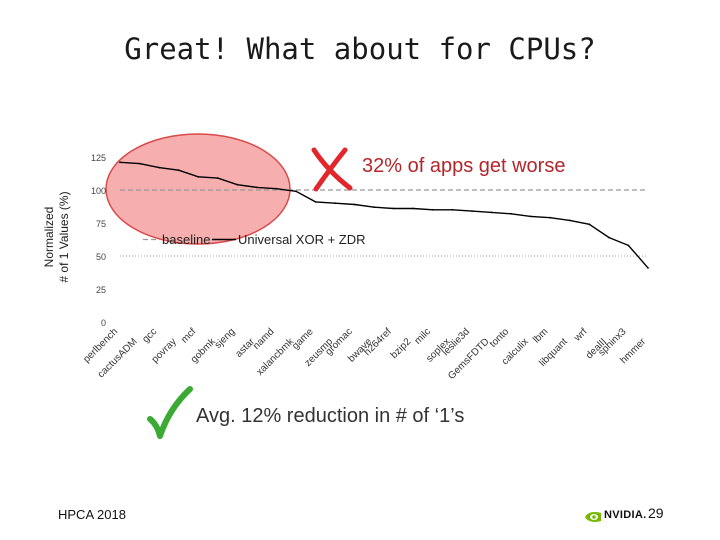  What do you see at coordinates (149, 335) in the screenshot?
I see `x-tick-label: gcc` at bounding box center [149, 335].